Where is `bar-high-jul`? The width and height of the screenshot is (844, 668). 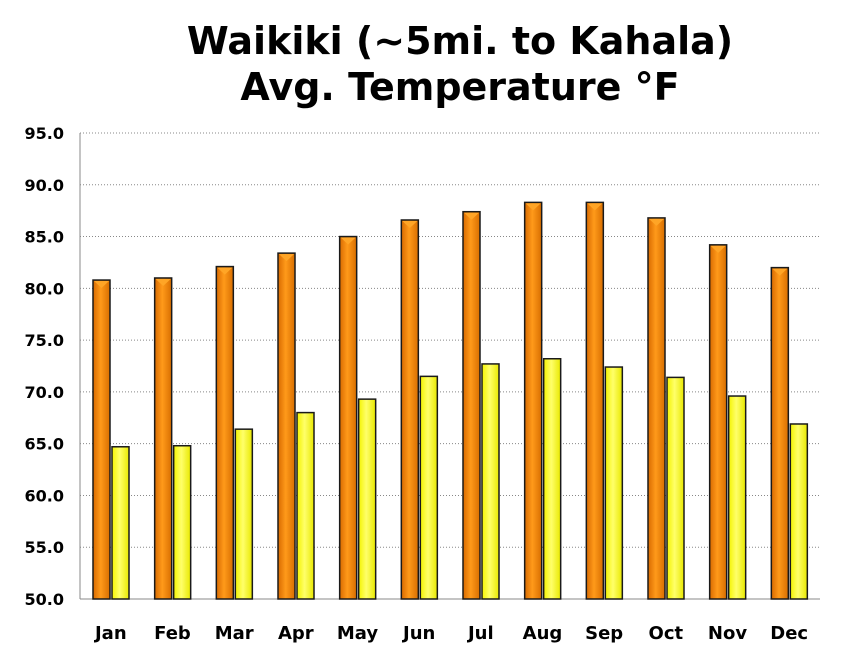 bar-high-jul is located at coordinates (471, 405).